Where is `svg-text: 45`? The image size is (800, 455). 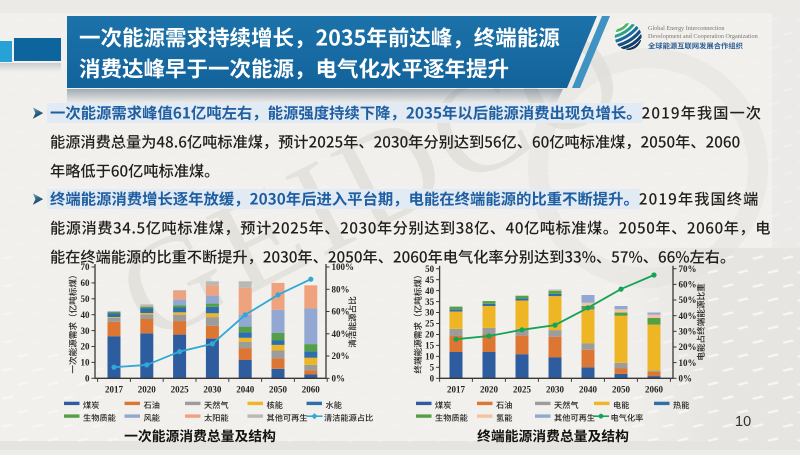 svg-text: 45 is located at coordinates (430, 280).